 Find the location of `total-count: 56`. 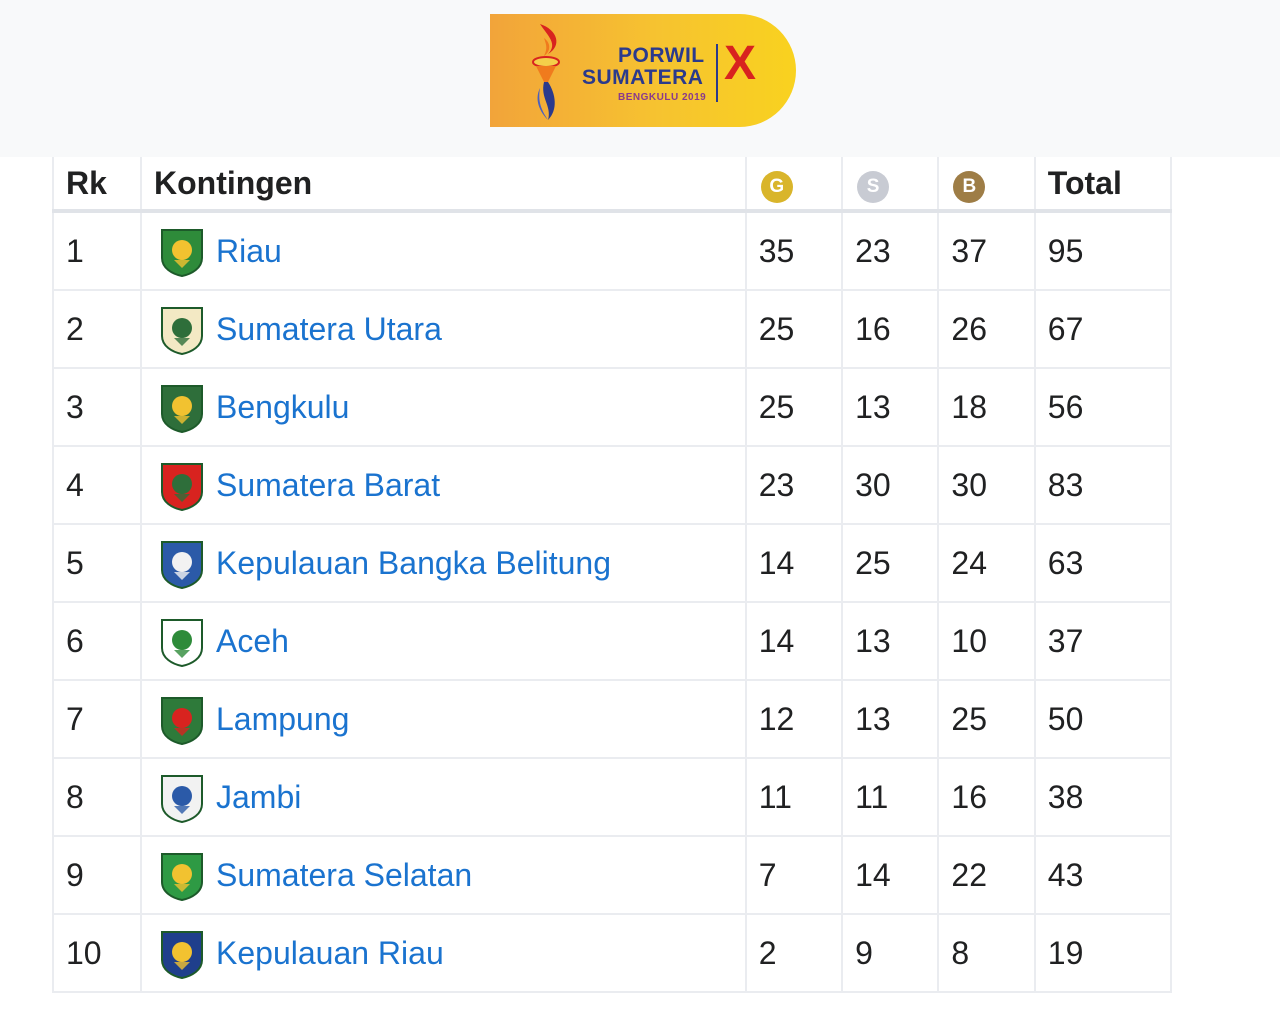

total-count: 56 is located at coordinates (1103, 407).